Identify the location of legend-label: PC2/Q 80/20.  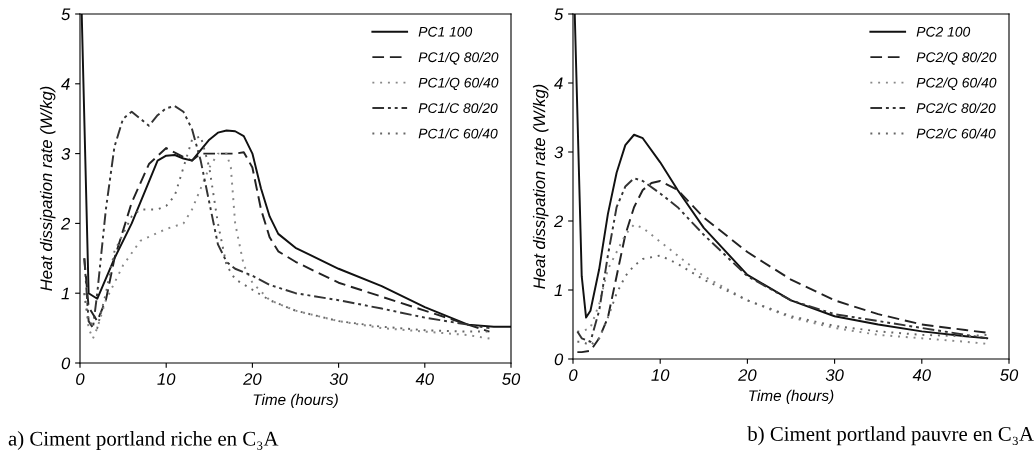
(956, 58).